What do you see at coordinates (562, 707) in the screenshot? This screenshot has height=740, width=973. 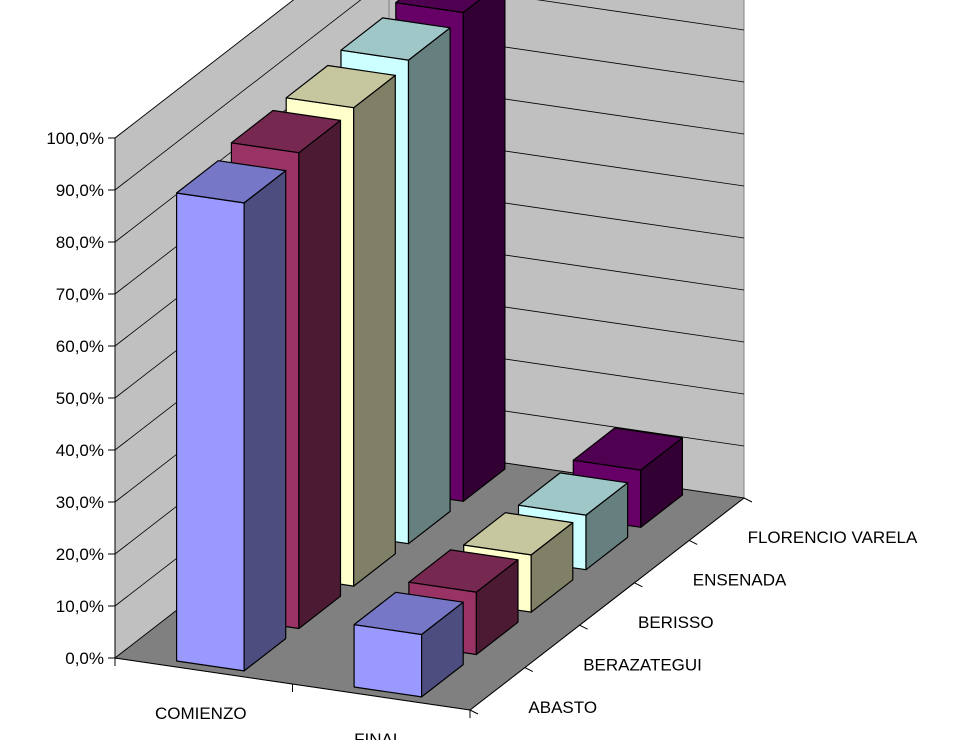 I see `series-label: ABASTO` at bounding box center [562, 707].